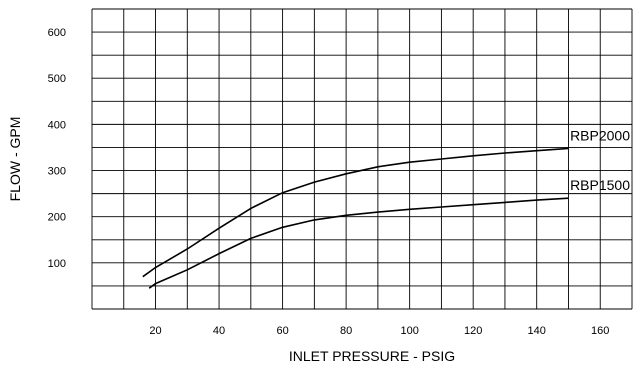  Describe the element at coordinates (57, 172) in the screenshot. I see `y-tick-label: 300` at that location.